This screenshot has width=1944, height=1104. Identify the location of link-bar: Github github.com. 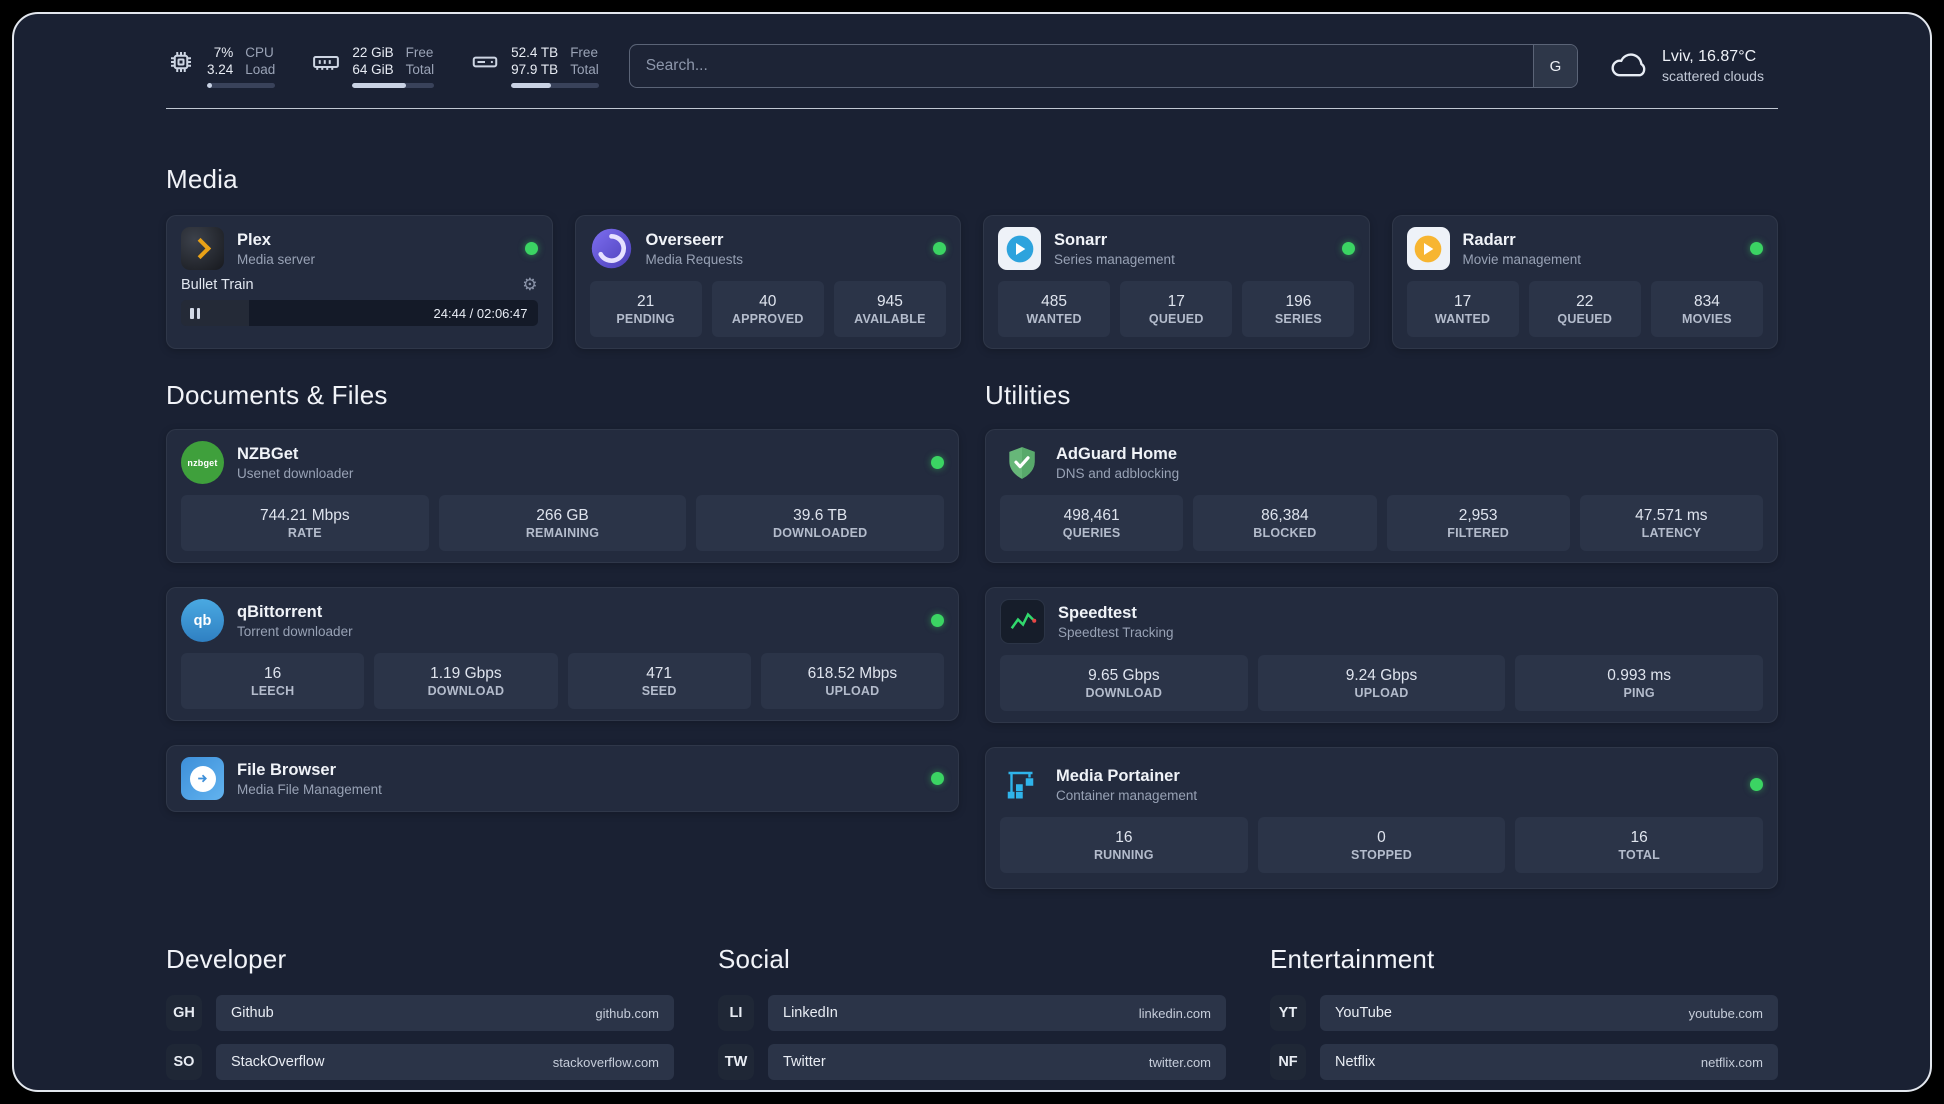
(445, 1013).